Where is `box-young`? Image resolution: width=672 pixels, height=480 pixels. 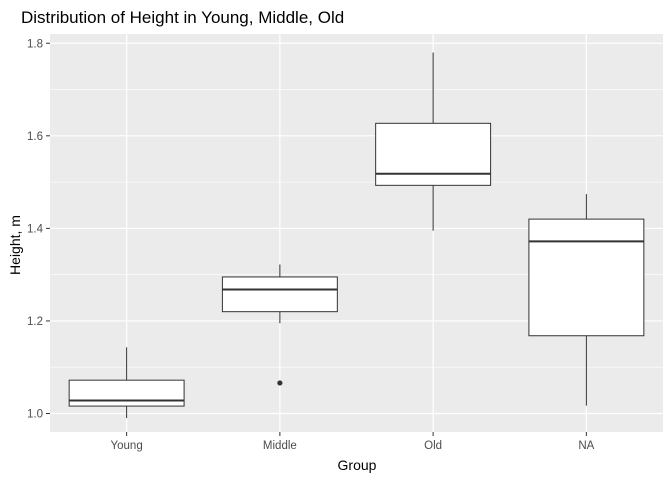
box-young is located at coordinates (126, 383).